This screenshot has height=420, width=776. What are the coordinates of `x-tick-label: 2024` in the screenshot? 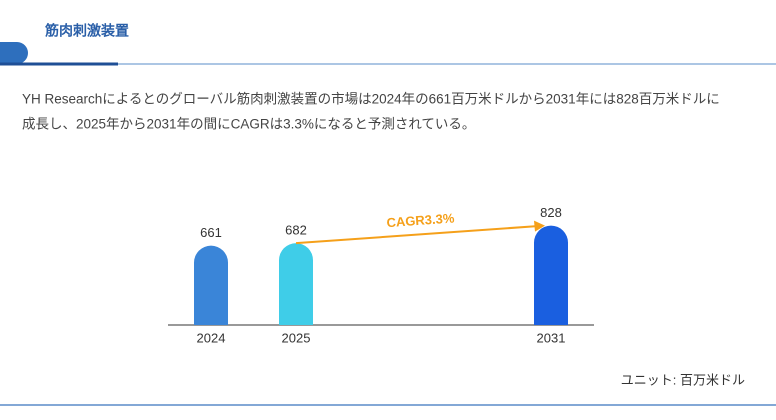 It's located at (211, 337).